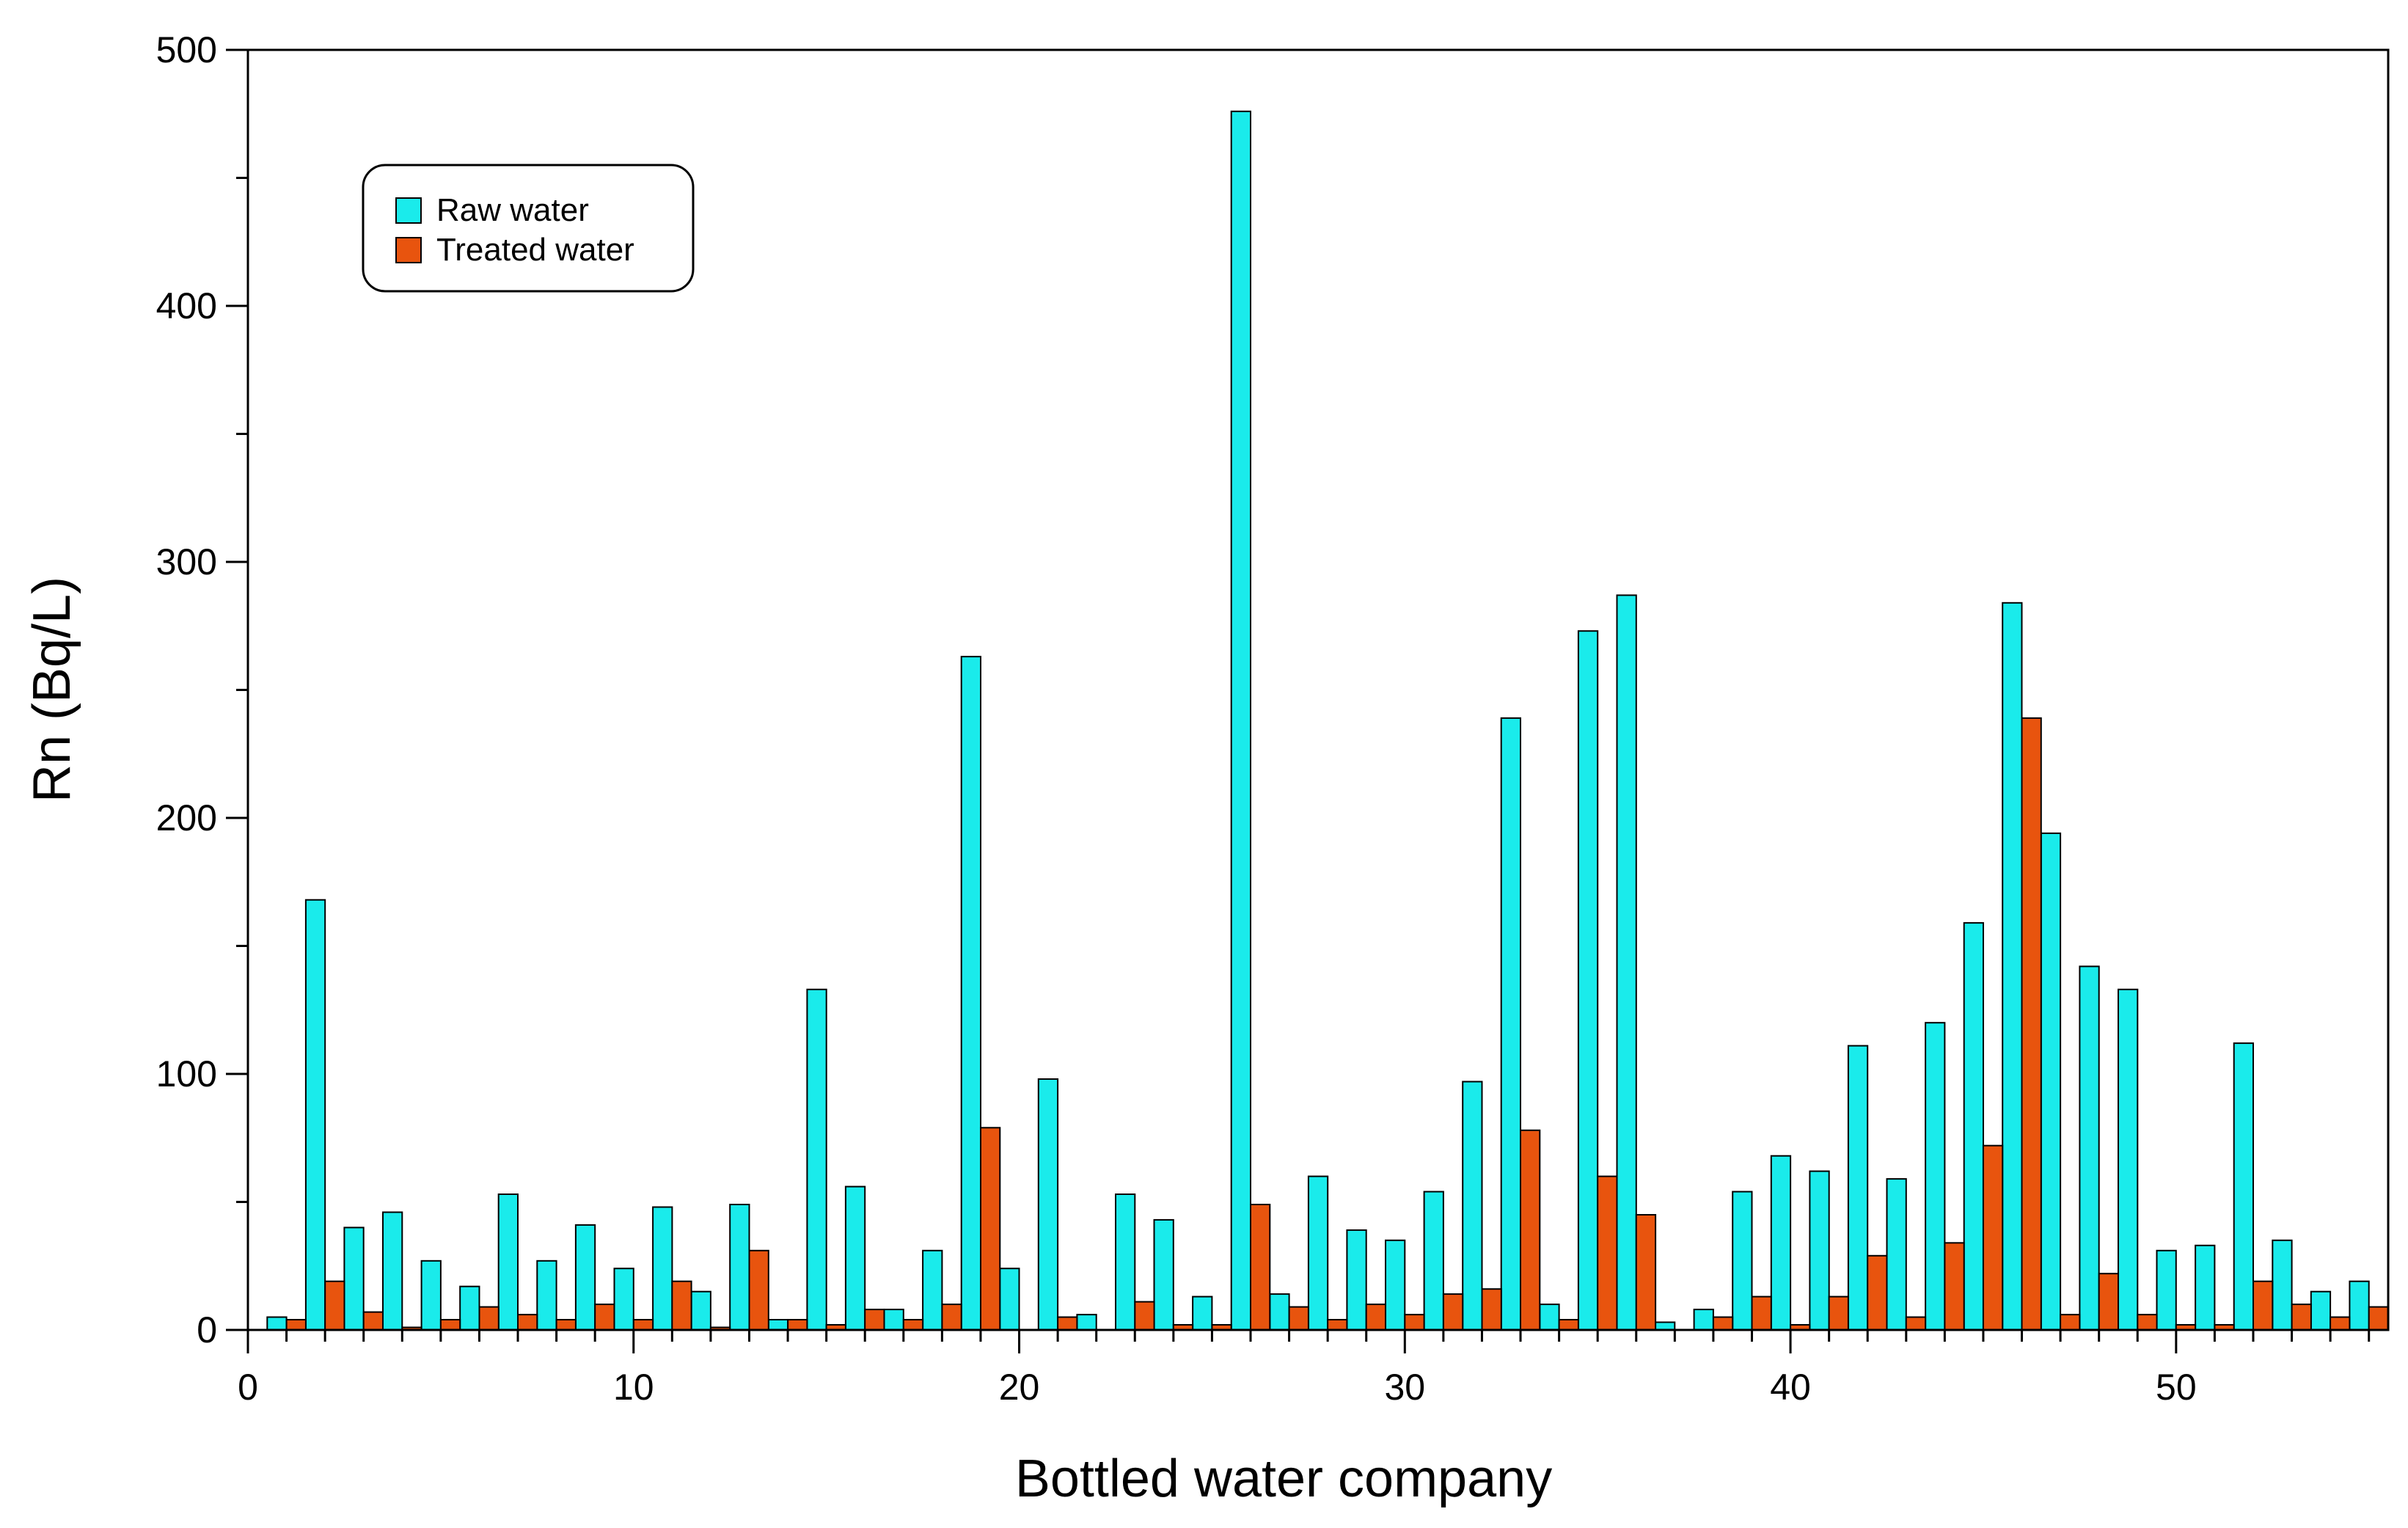  I want to click on y-tick-label: 400, so click(187, 305).